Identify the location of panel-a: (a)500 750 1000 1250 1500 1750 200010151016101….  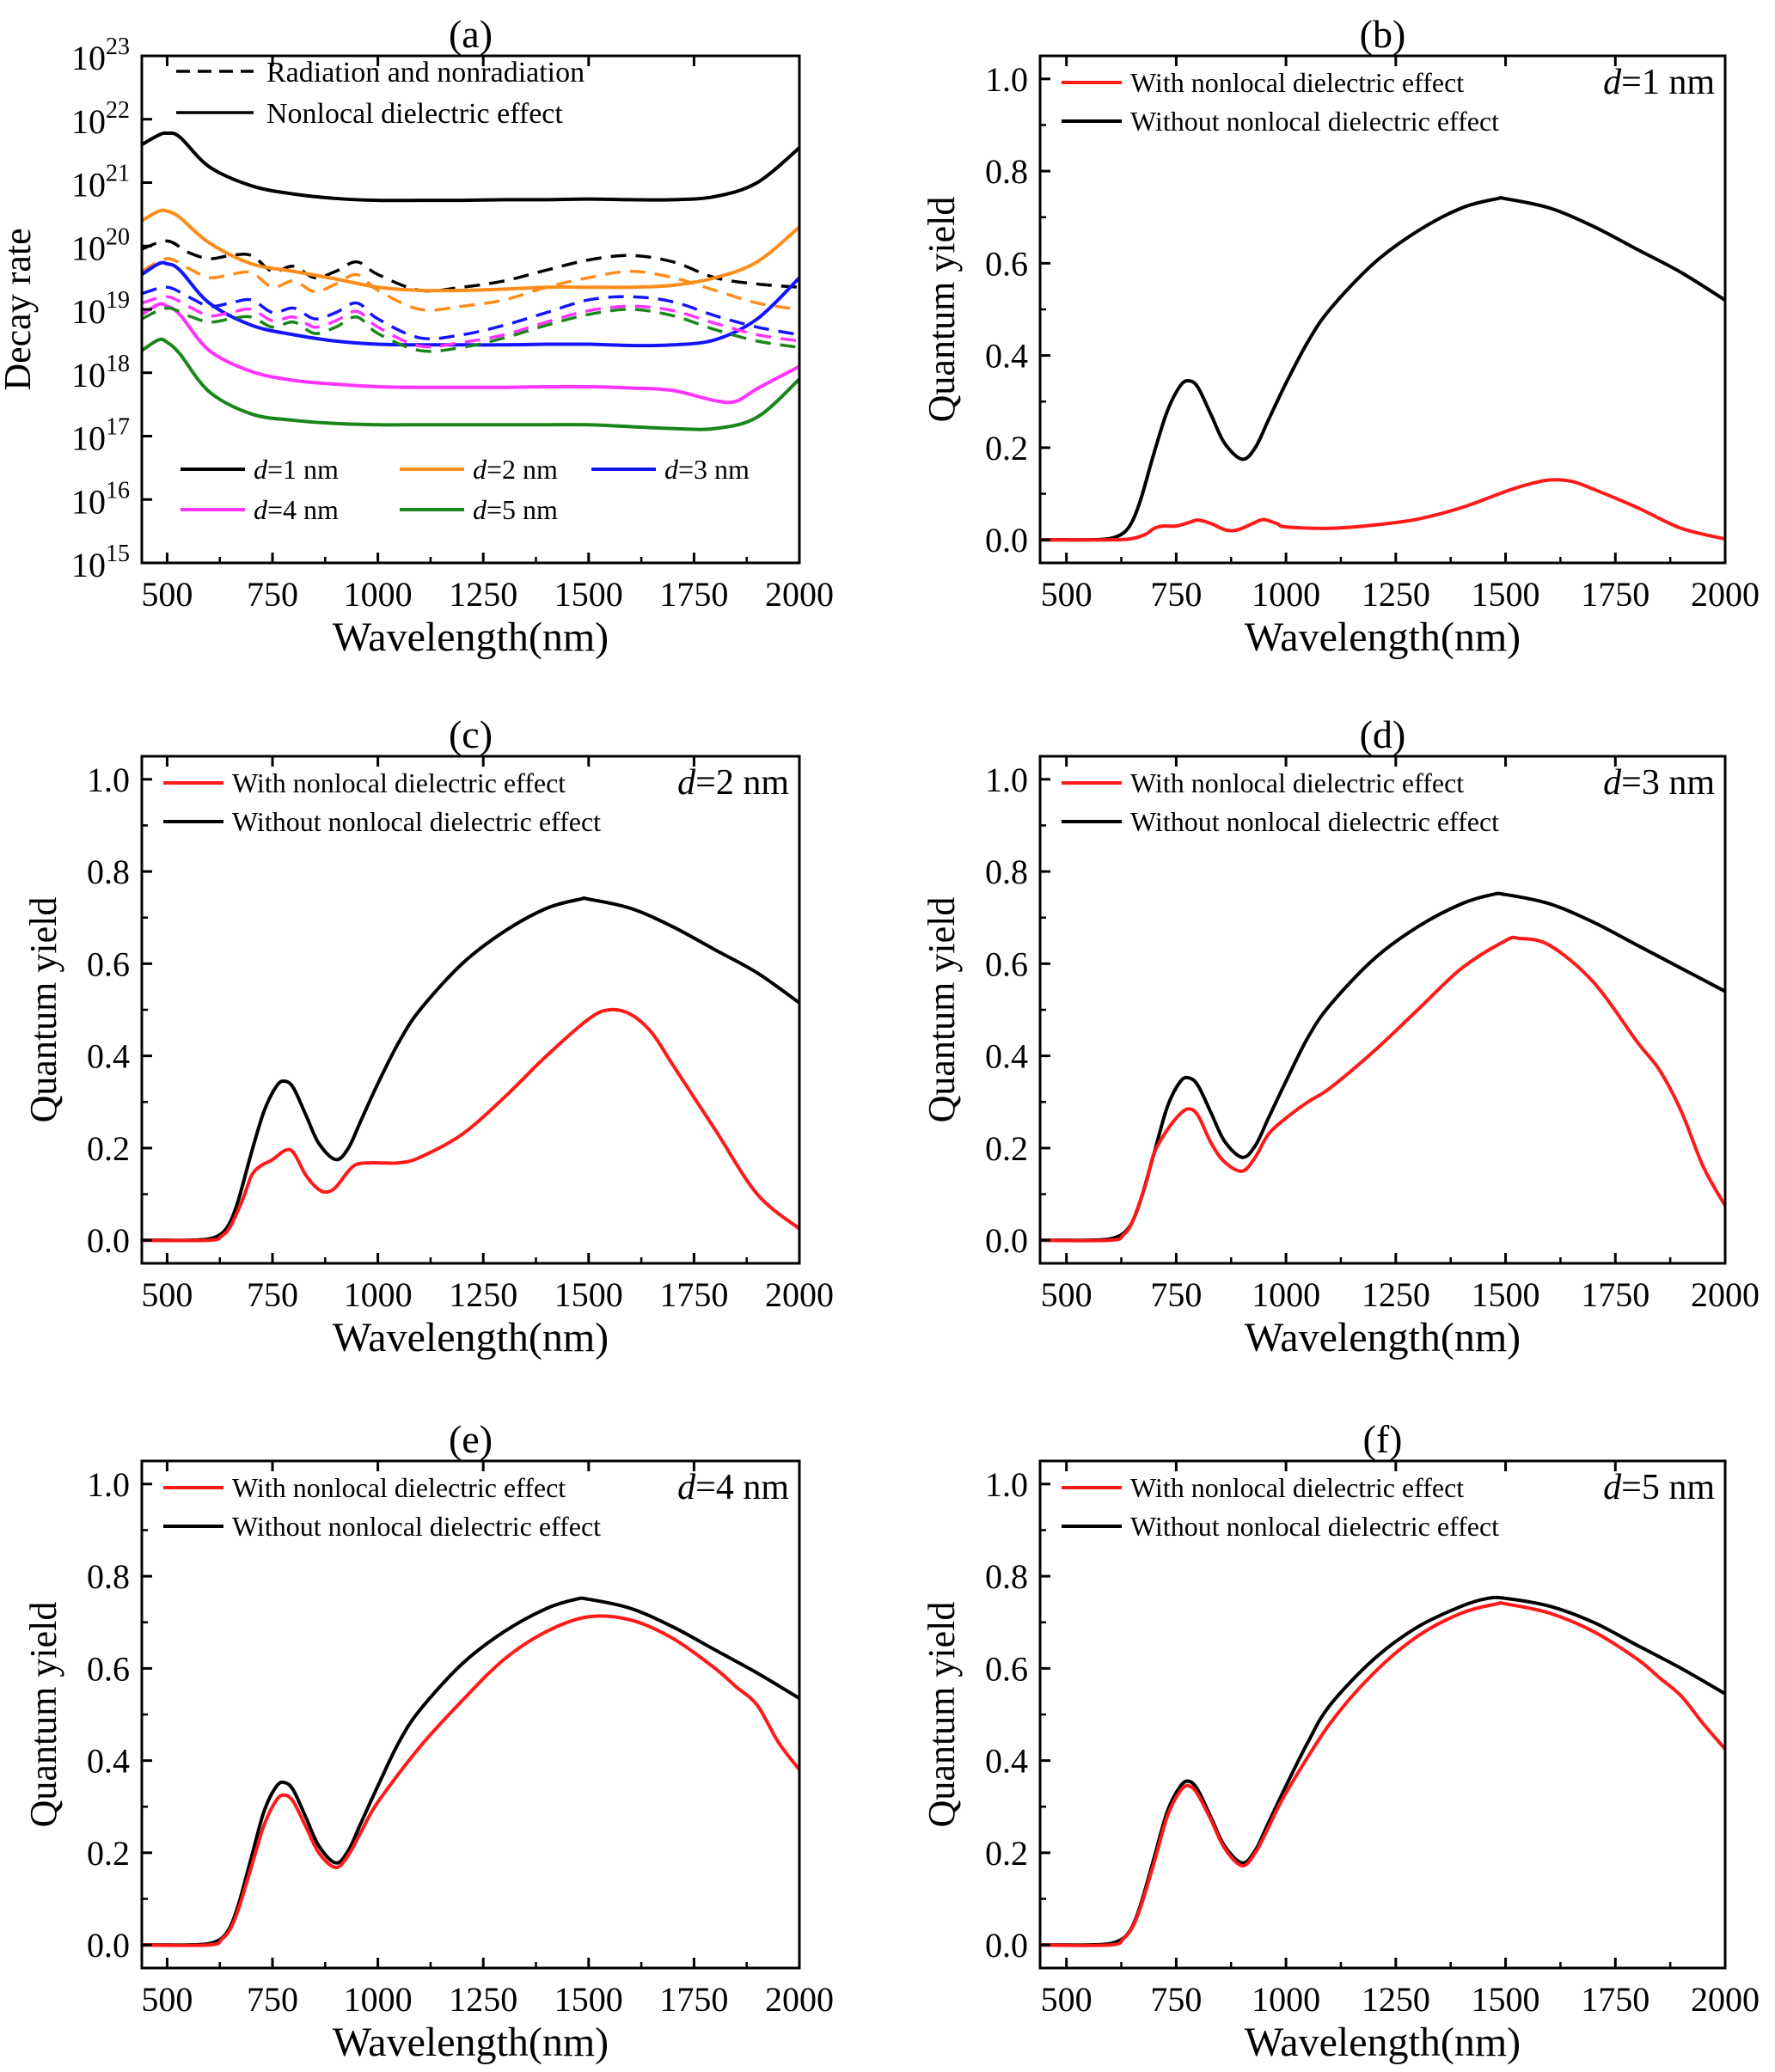
(417, 336).